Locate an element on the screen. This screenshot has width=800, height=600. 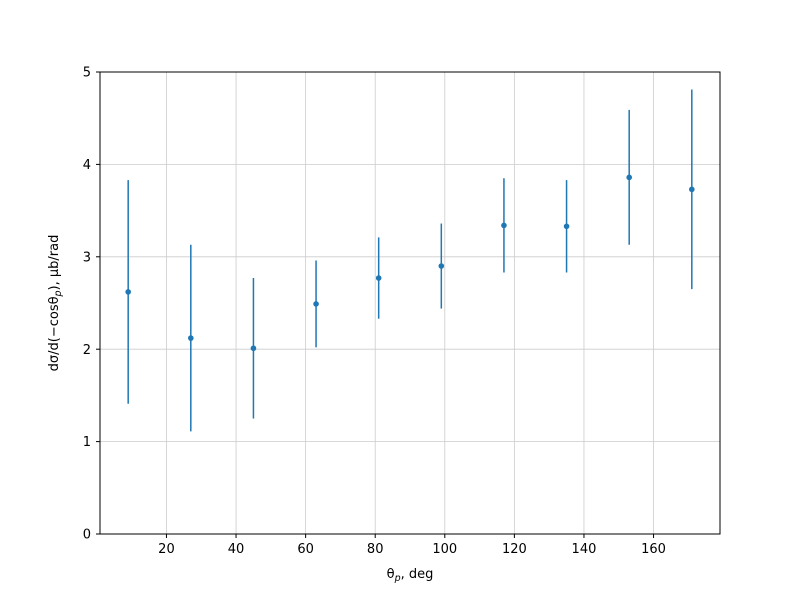
y-tick-labels: 0 1 2 3 4 5 is located at coordinates (87, 304).